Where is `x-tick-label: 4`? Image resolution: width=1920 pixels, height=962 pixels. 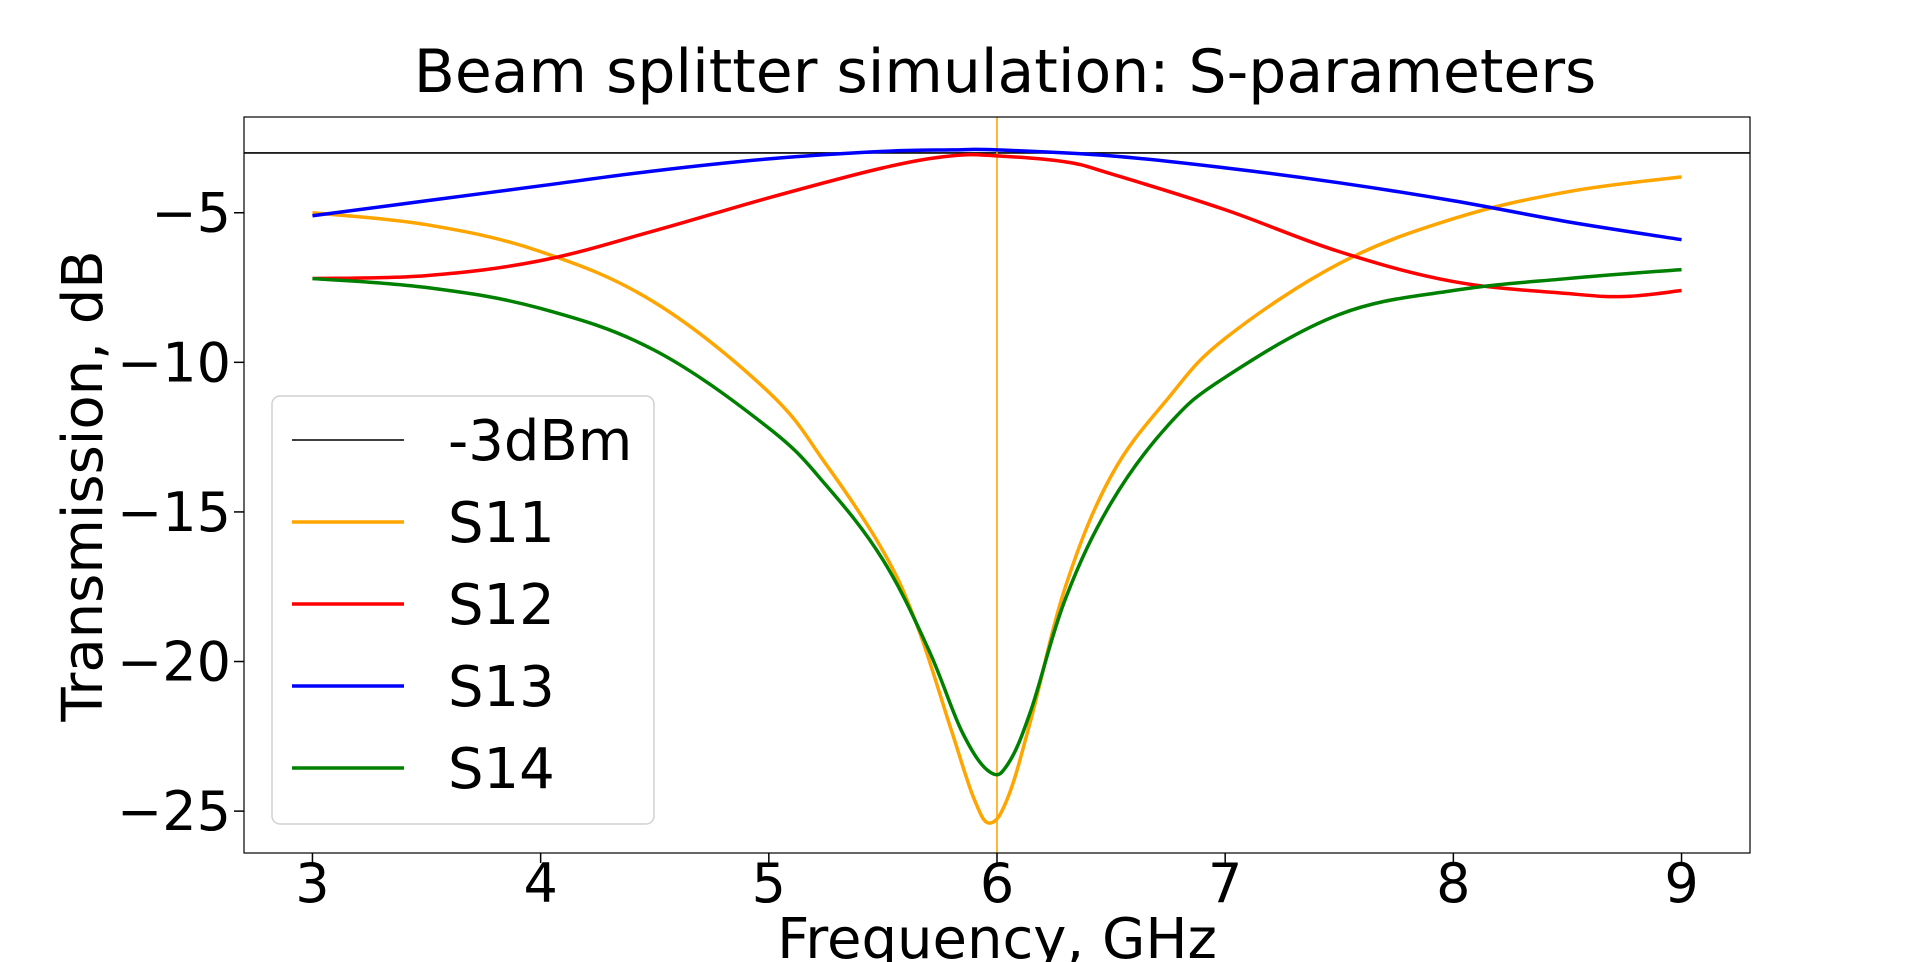 x-tick-label: 4 is located at coordinates (540, 883).